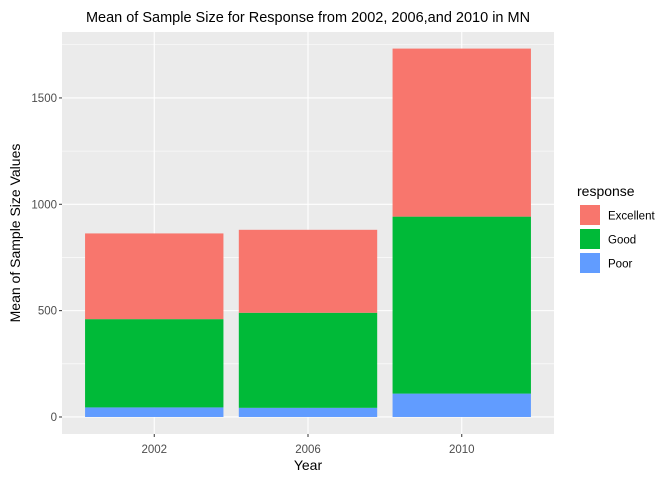 The height and width of the screenshot is (480, 672). Describe the element at coordinates (154, 450) in the screenshot. I see `x-tick-label: 2002` at that location.